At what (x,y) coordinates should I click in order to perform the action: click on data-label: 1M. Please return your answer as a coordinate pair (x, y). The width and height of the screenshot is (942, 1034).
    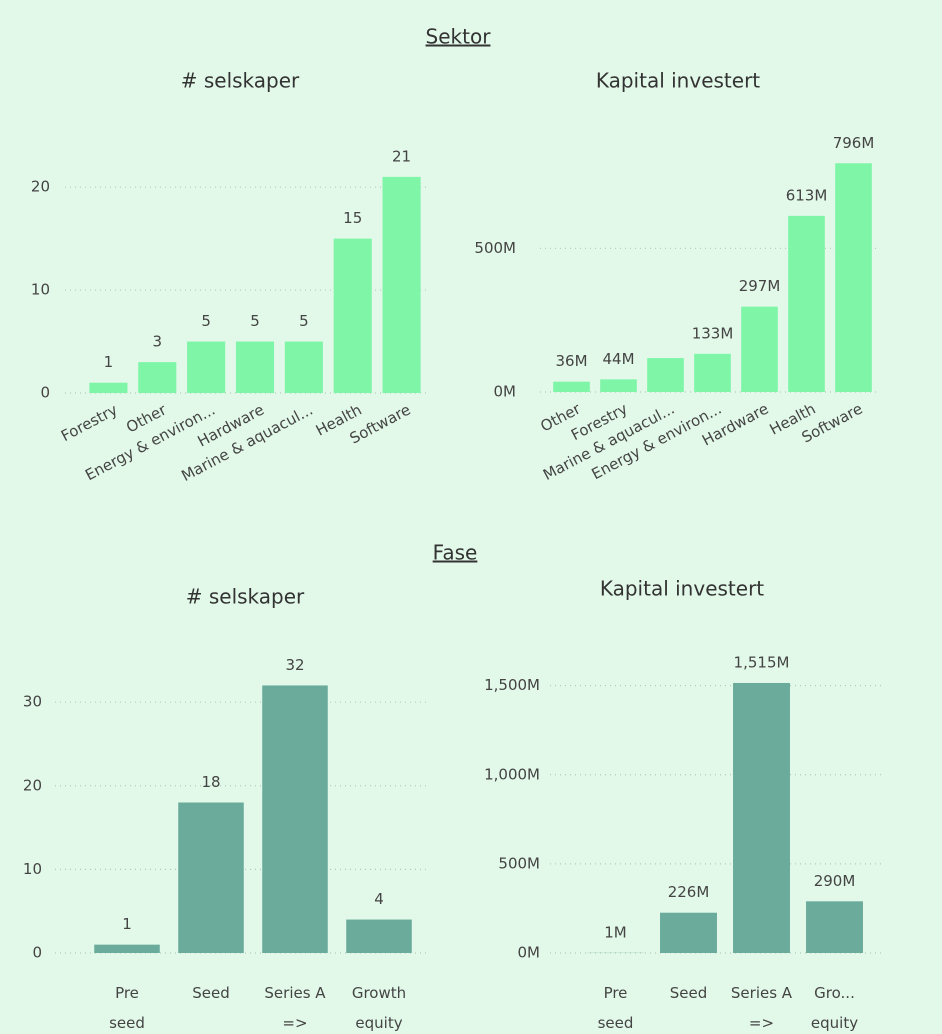
    Looking at the image, I should click on (615, 932).